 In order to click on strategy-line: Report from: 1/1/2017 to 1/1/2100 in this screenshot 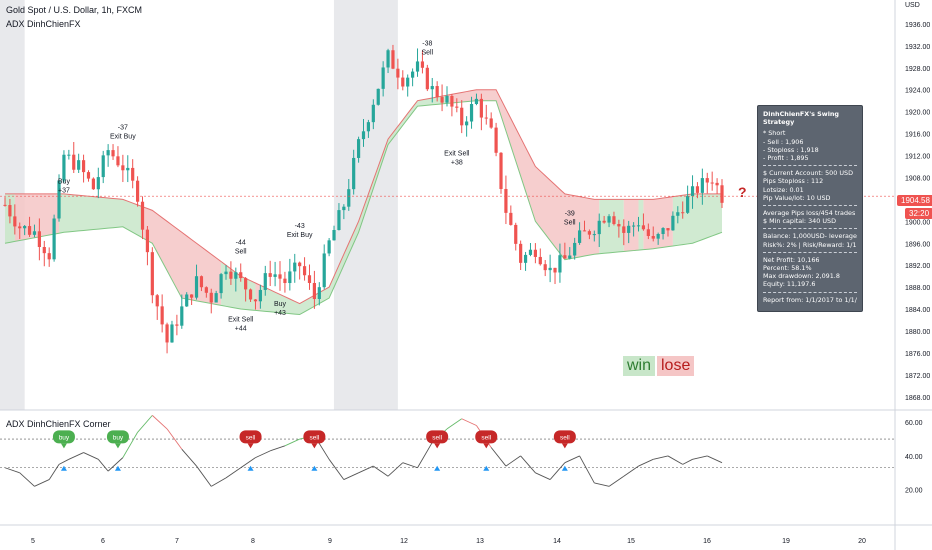, I will do `click(810, 299)`.